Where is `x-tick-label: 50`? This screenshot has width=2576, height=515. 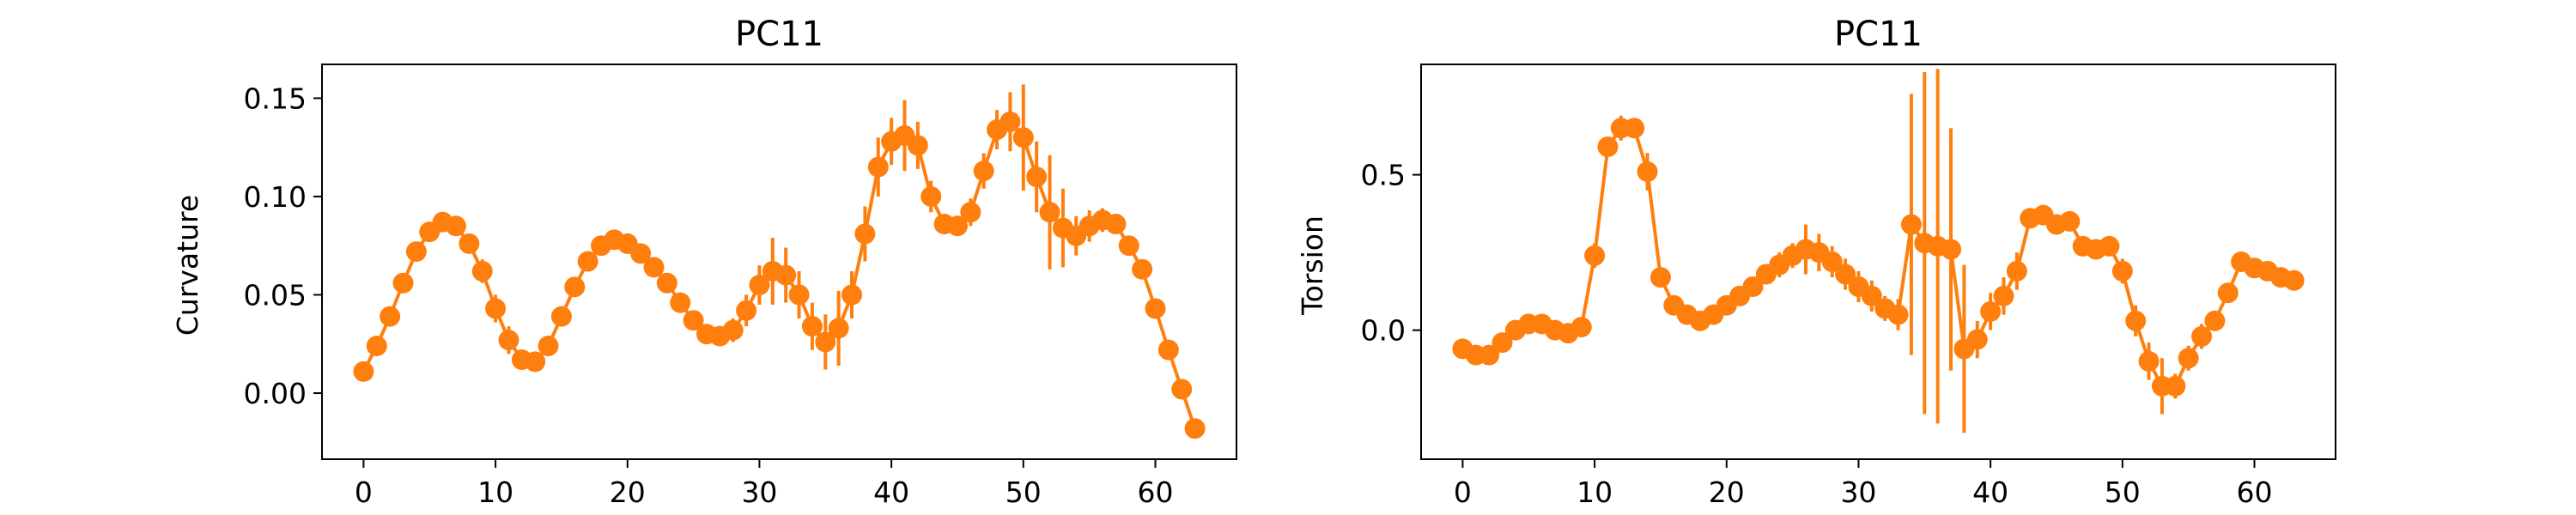
x-tick-label: 50 is located at coordinates (2123, 492).